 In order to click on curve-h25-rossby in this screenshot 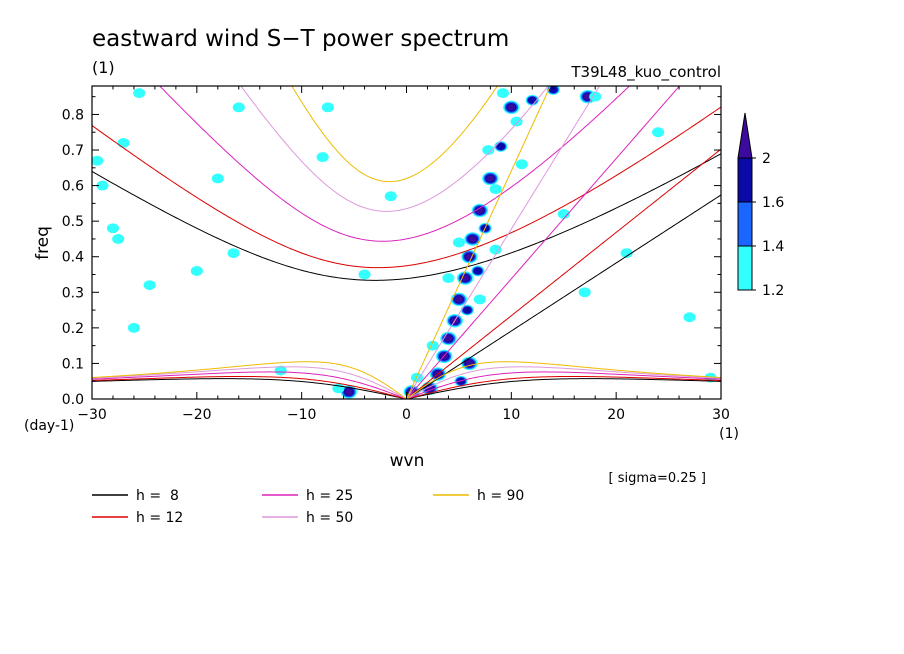, I will do `click(406, 385)`.